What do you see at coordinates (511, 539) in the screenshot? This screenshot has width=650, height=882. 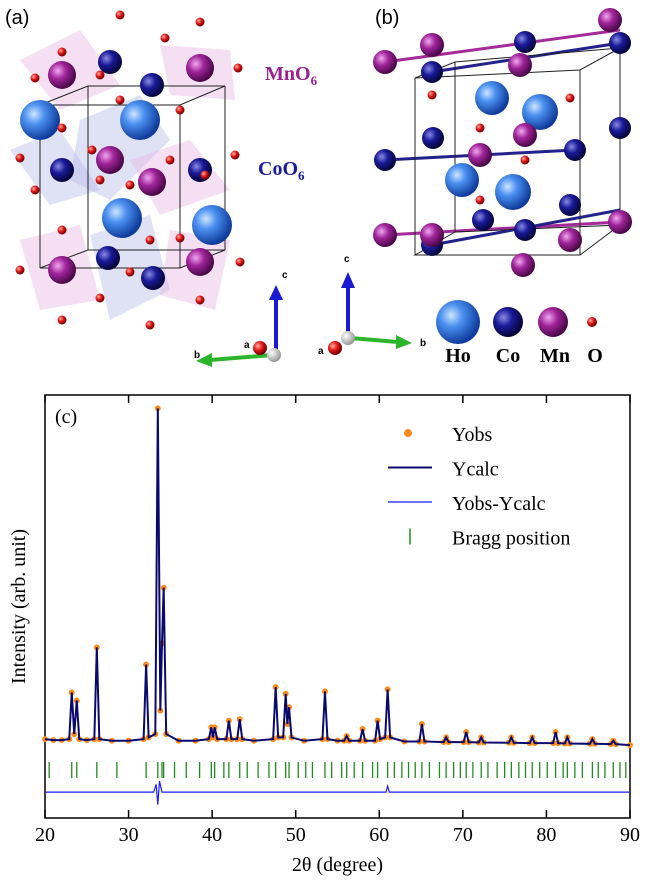 I see `legend-label: Bragg position` at bounding box center [511, 539].